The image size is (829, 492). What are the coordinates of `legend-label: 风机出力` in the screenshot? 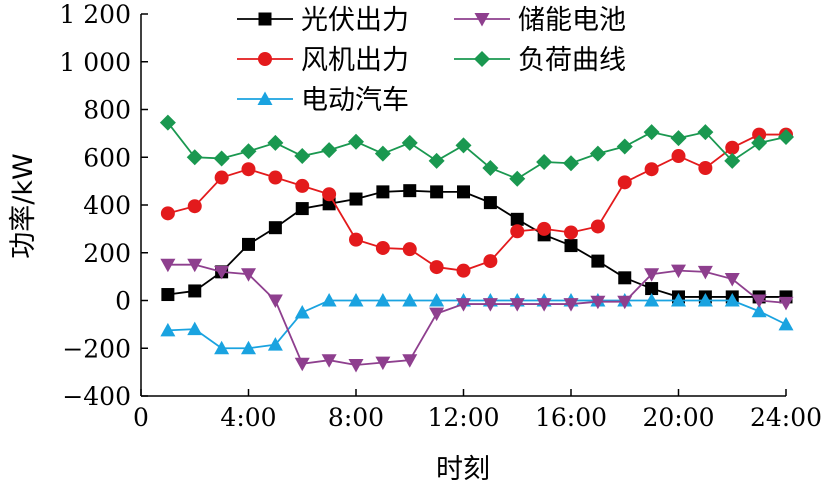 It's located at (355, 60).